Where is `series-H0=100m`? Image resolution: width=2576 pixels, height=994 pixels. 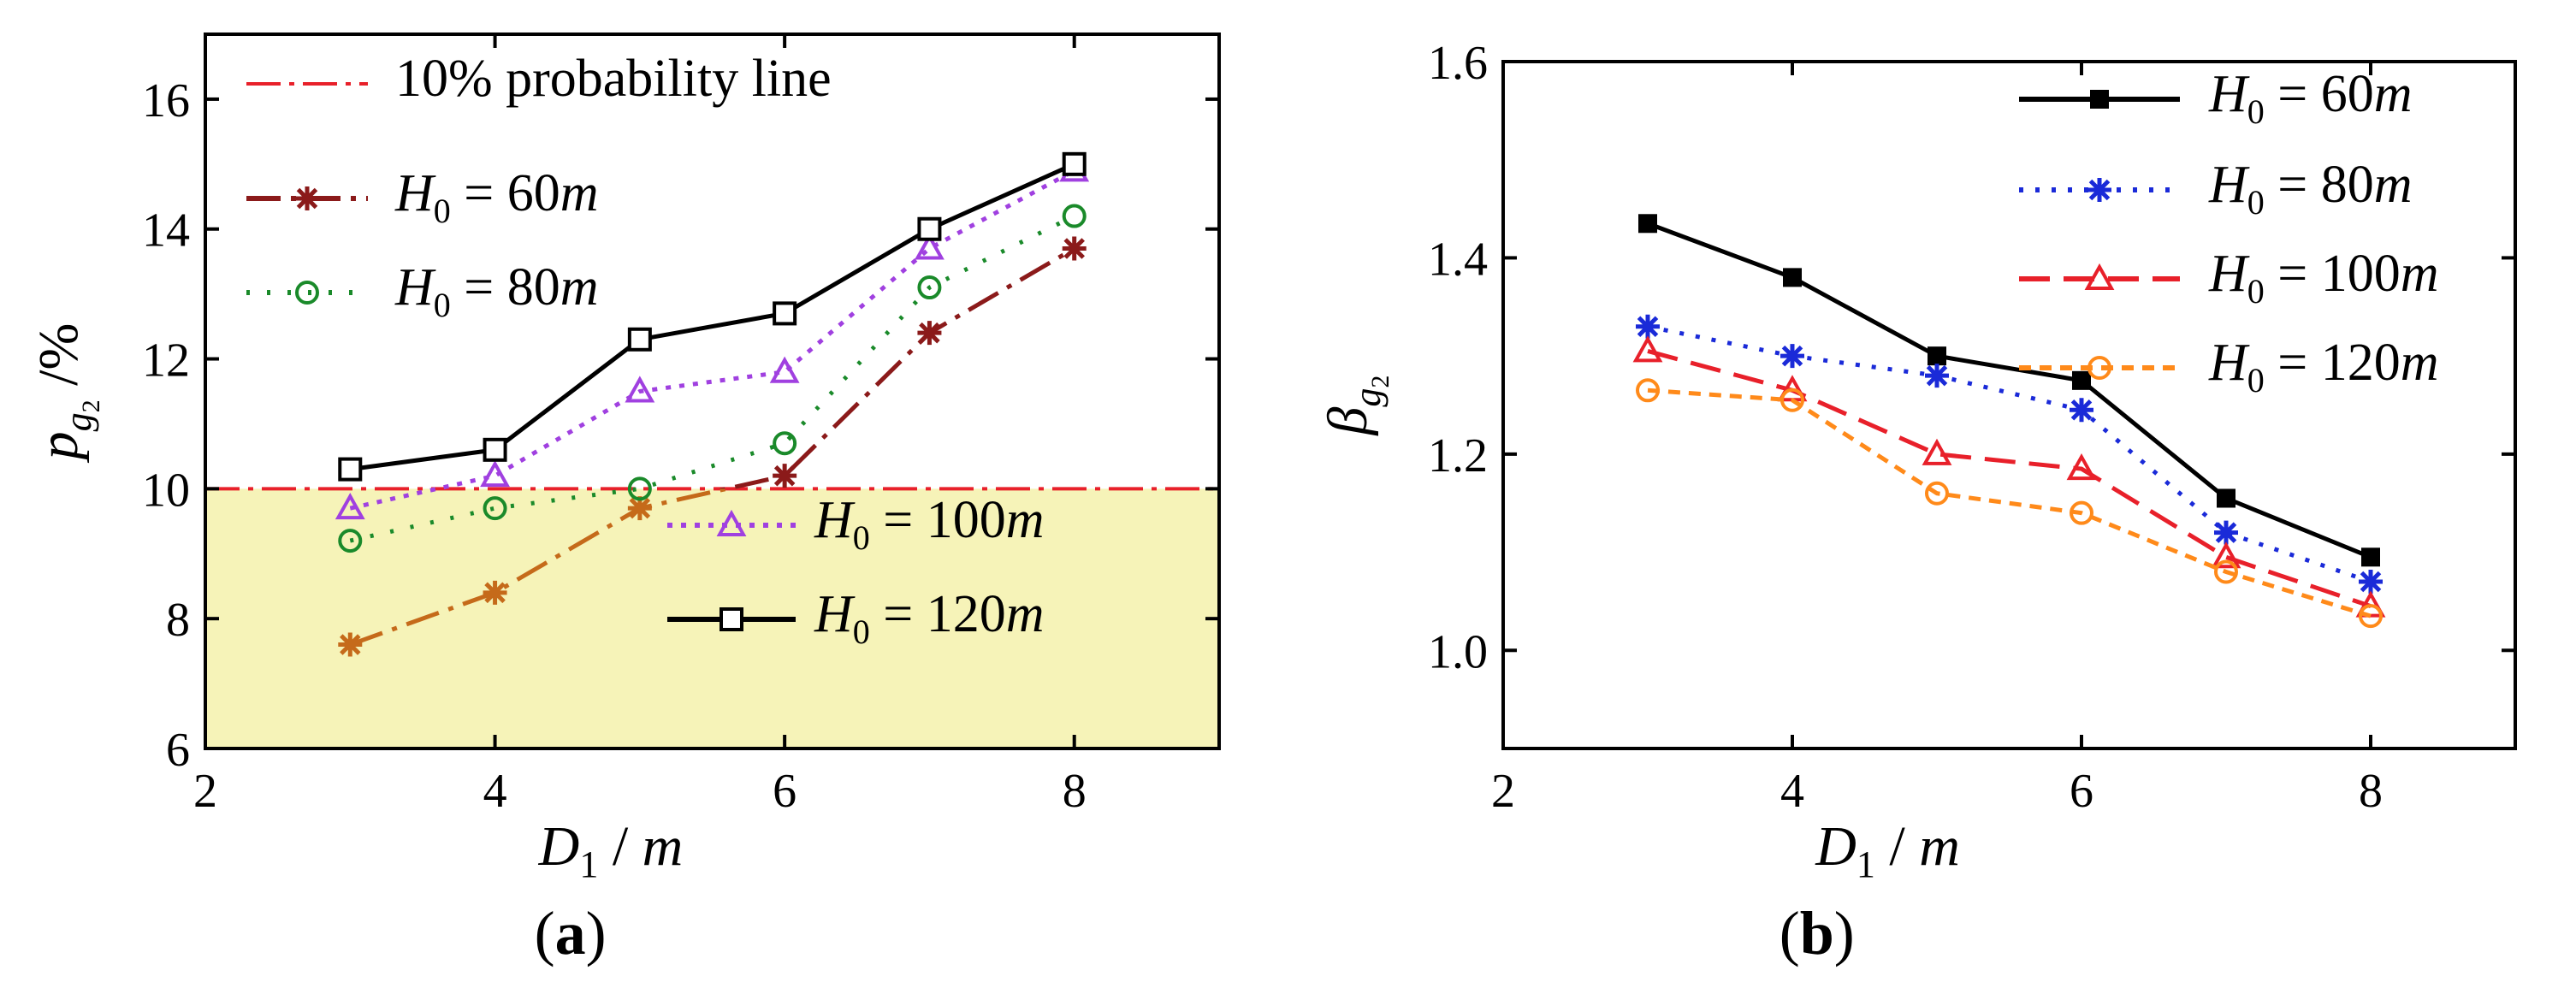 series-H0=100m is located at coordinates (712, 337).